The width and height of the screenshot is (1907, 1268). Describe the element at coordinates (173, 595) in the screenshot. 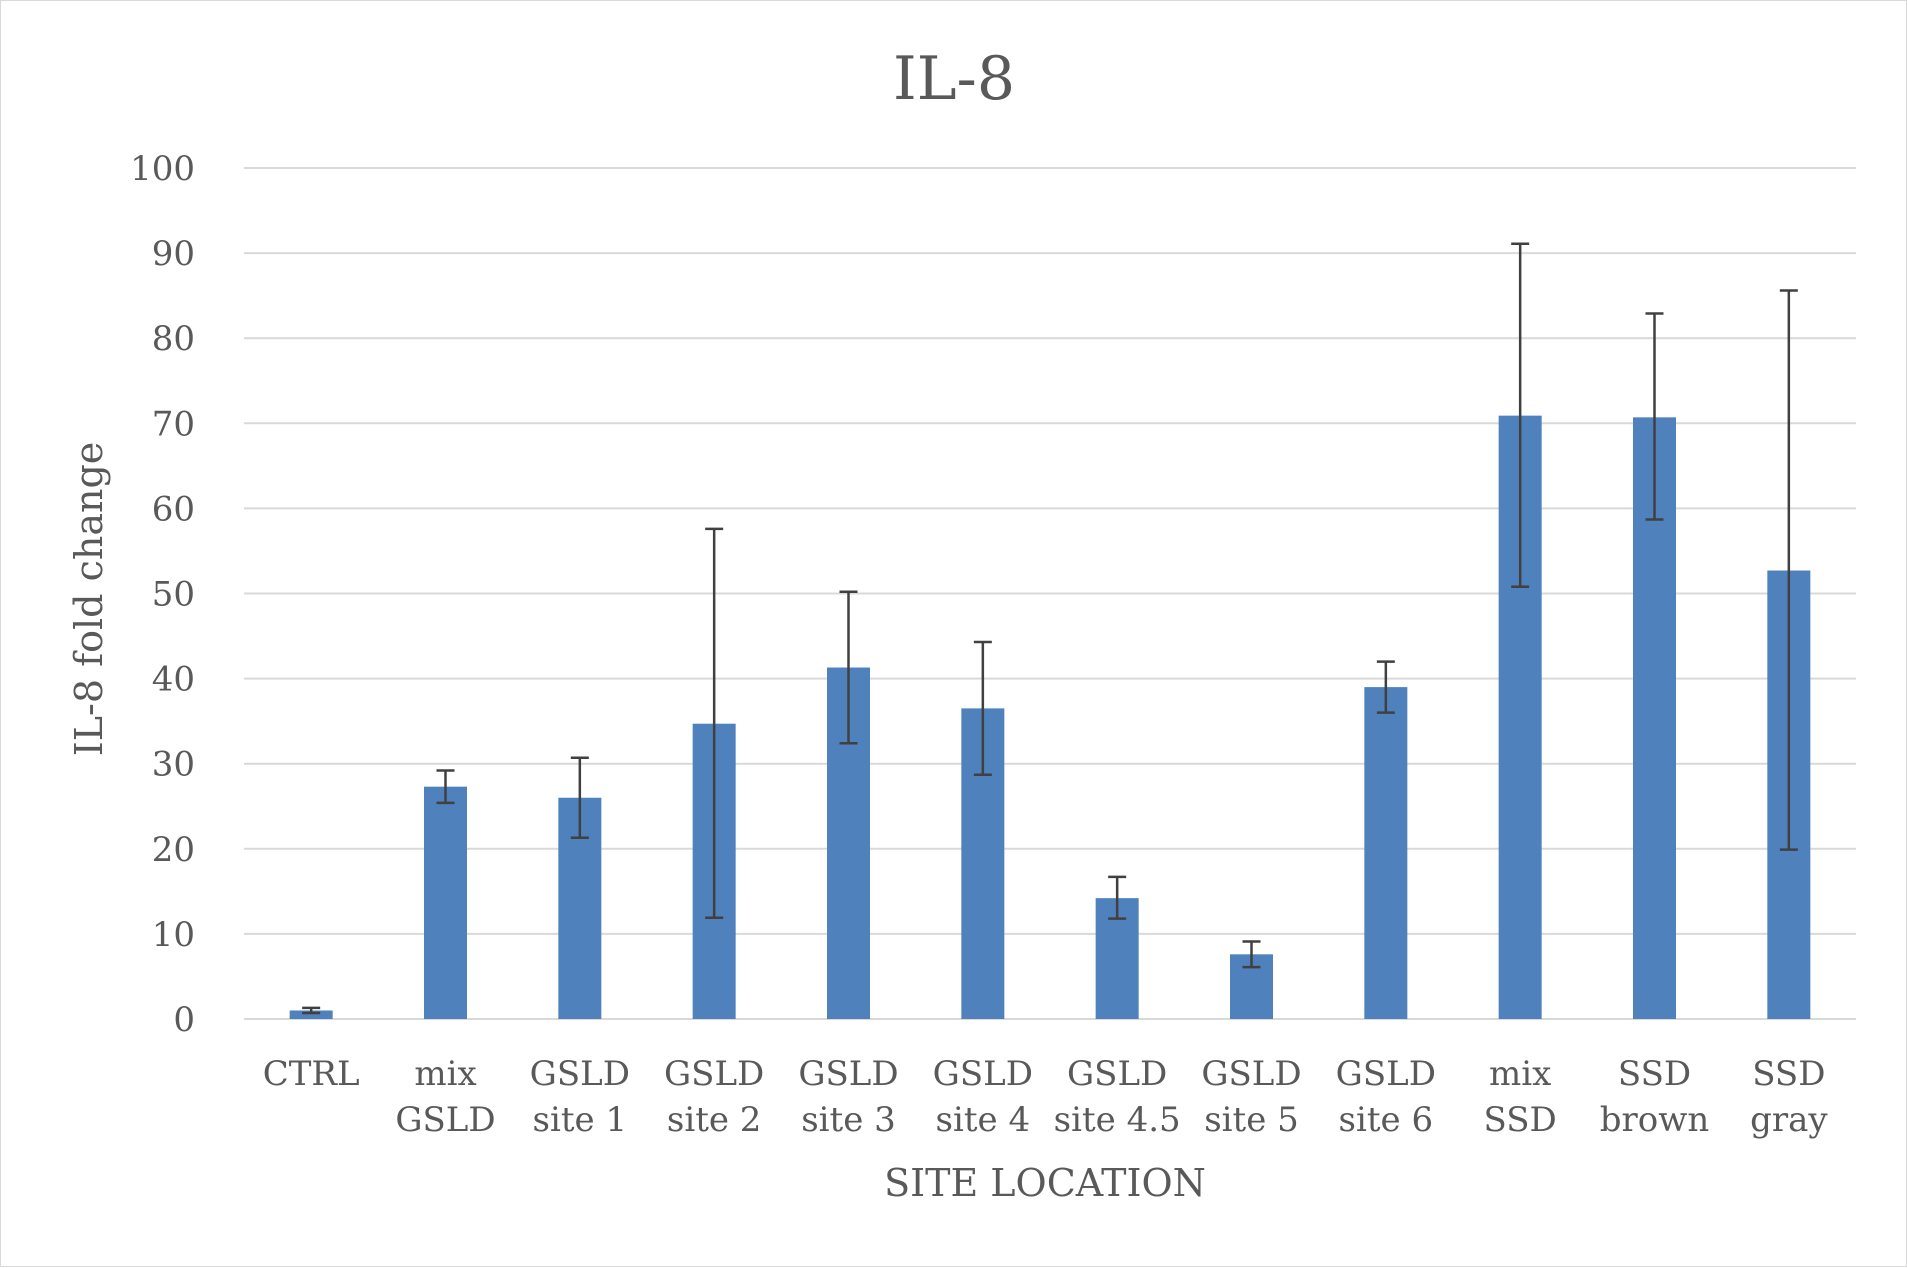

I see `y-tick-label: 50` at that location.